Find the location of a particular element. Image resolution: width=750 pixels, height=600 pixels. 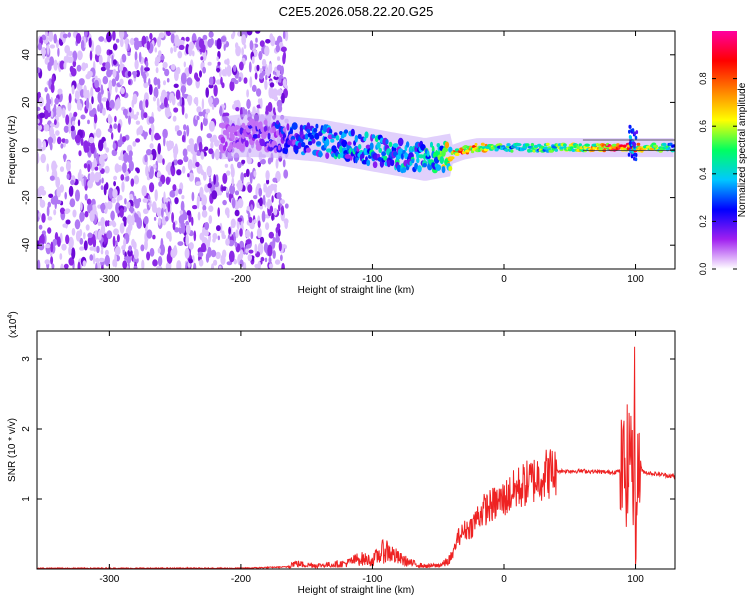

x-tick-label: -300 is located at coordinates (109, 279).